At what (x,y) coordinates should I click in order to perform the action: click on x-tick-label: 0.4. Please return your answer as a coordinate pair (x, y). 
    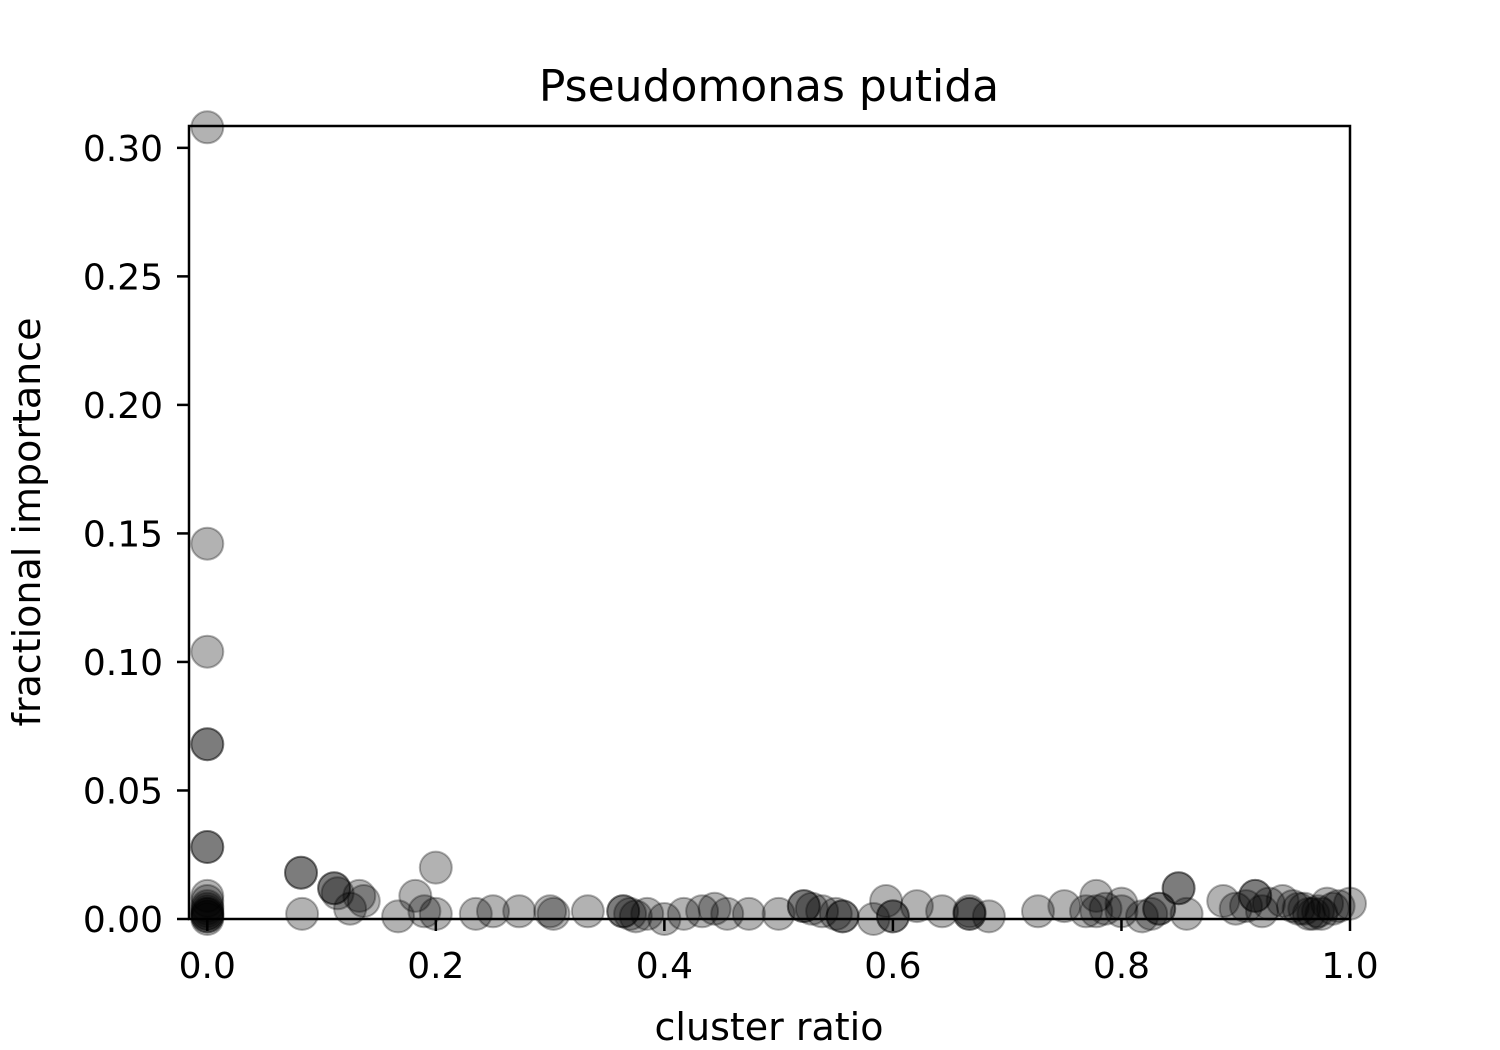
    Looking at the image, I should click on (664, 966).